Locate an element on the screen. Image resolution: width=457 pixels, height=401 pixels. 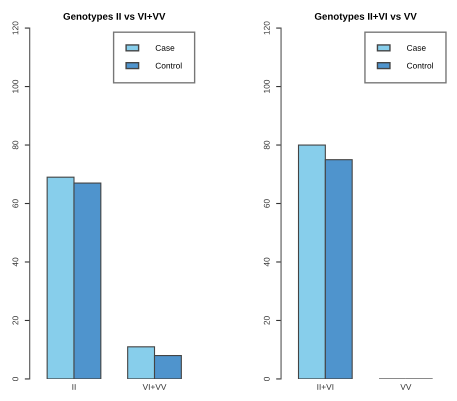
x-tick-label: VV is located at coordinates (406, 387).